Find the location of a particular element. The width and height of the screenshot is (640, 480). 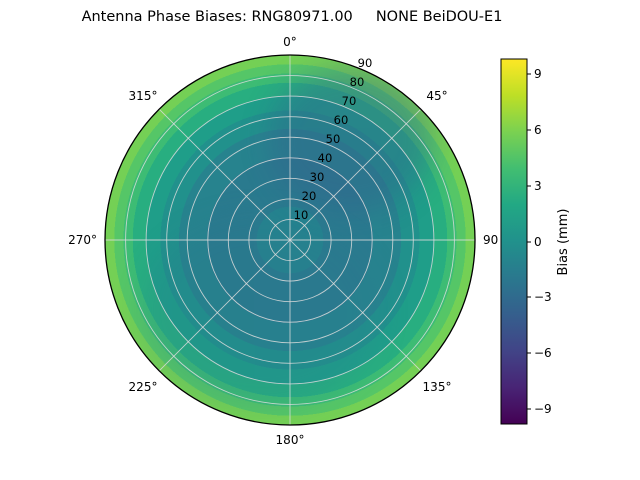

angular-tick-label: 180° is located at coordinates (290, 440).